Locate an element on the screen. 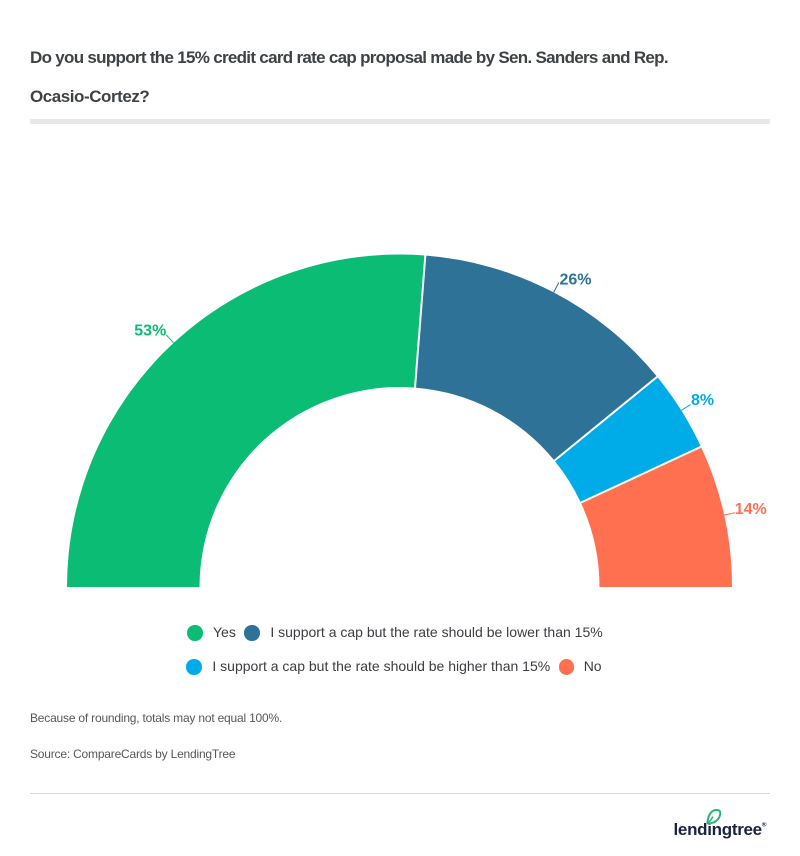  svg-text: 53% is located at coordinates (150, 331).